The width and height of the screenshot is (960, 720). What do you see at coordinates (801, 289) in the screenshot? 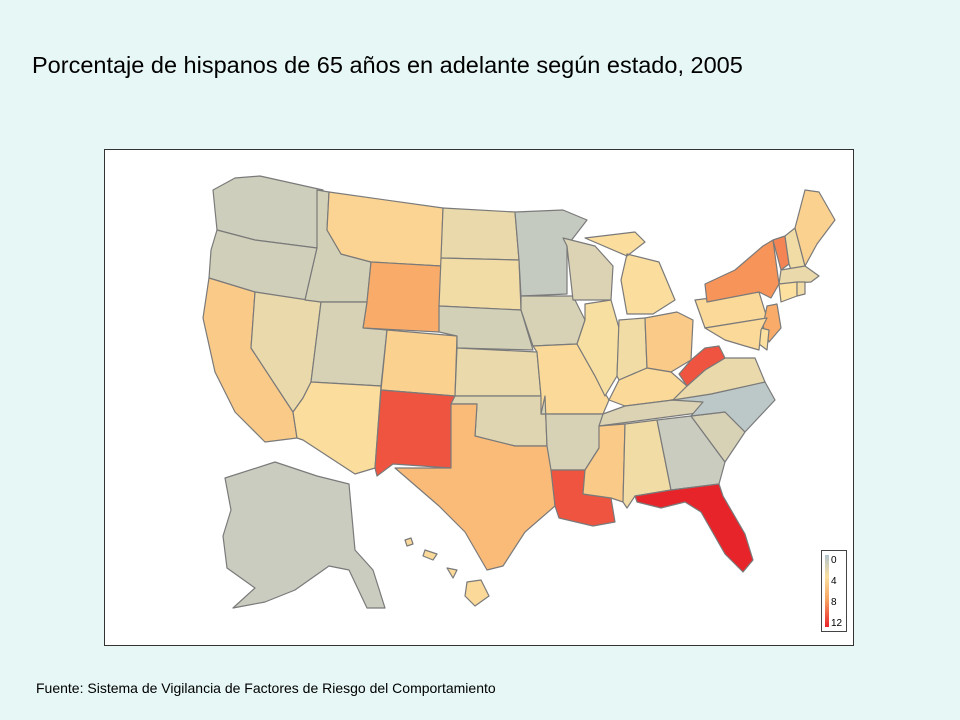
I see `state-ri` at bounding box center [801, 289].